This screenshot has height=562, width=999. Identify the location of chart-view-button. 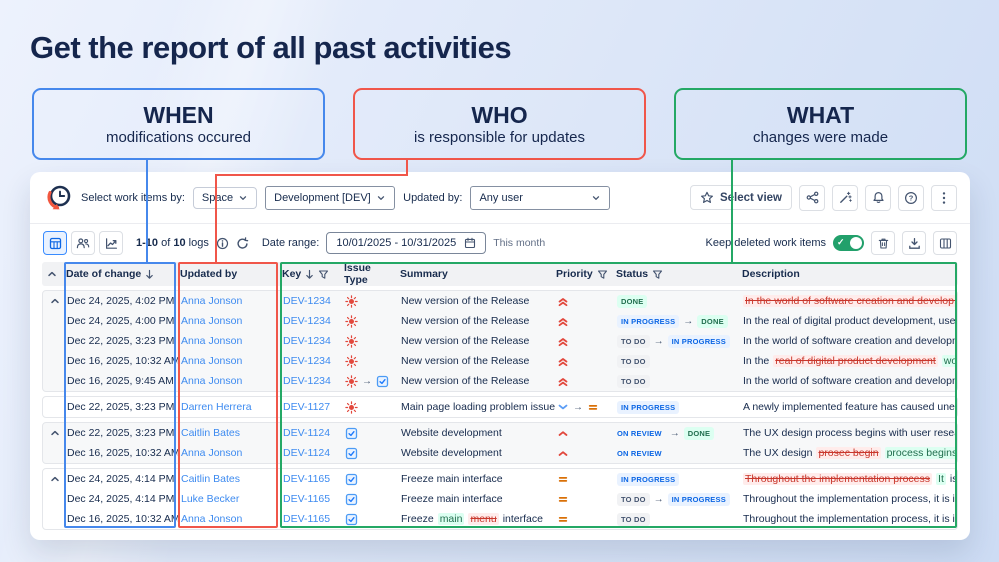
(111, 243).